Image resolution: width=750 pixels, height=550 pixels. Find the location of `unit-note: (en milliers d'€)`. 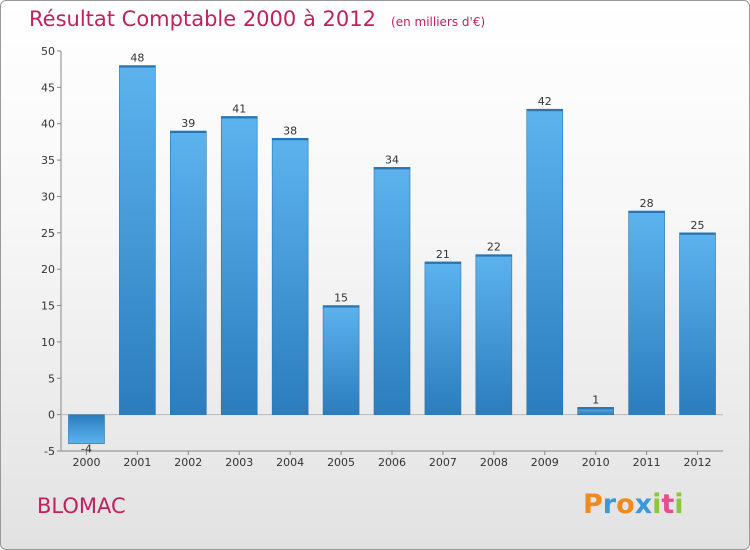

unit-note: (en milliers d'€) is located at coordinates (438, 22).